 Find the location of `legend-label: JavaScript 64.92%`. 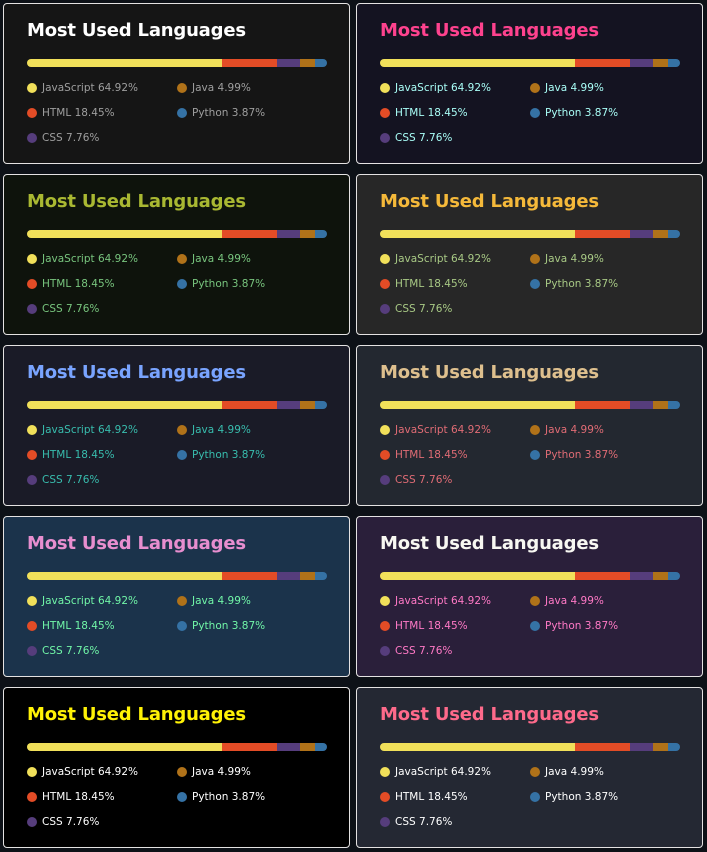

legend-label: JavaScript 64.92% is located at coordinates (90, 88).